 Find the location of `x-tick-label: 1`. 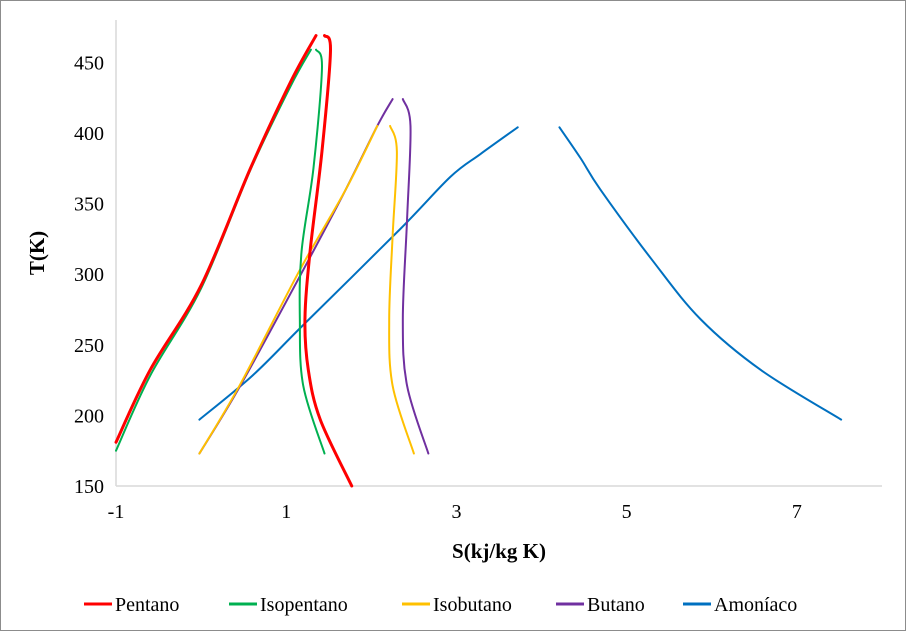

x-tick-label: 1 is located at coordinates (286, 512).